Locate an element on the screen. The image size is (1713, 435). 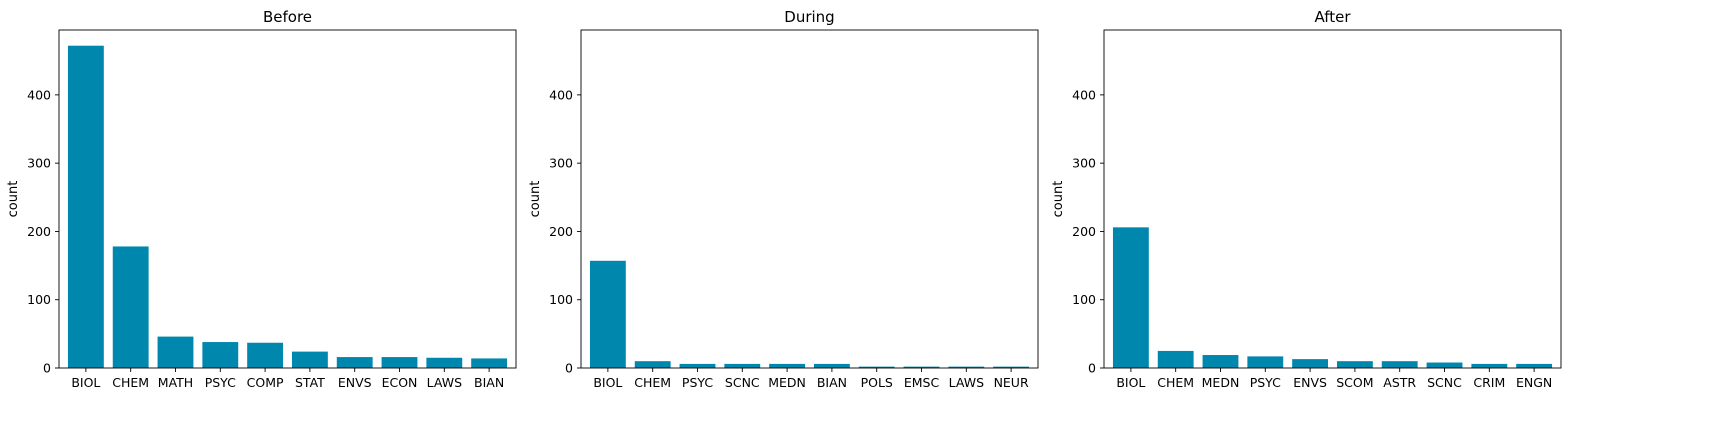
x-tick-label: SCOM is located at coordinates (1354, 382).